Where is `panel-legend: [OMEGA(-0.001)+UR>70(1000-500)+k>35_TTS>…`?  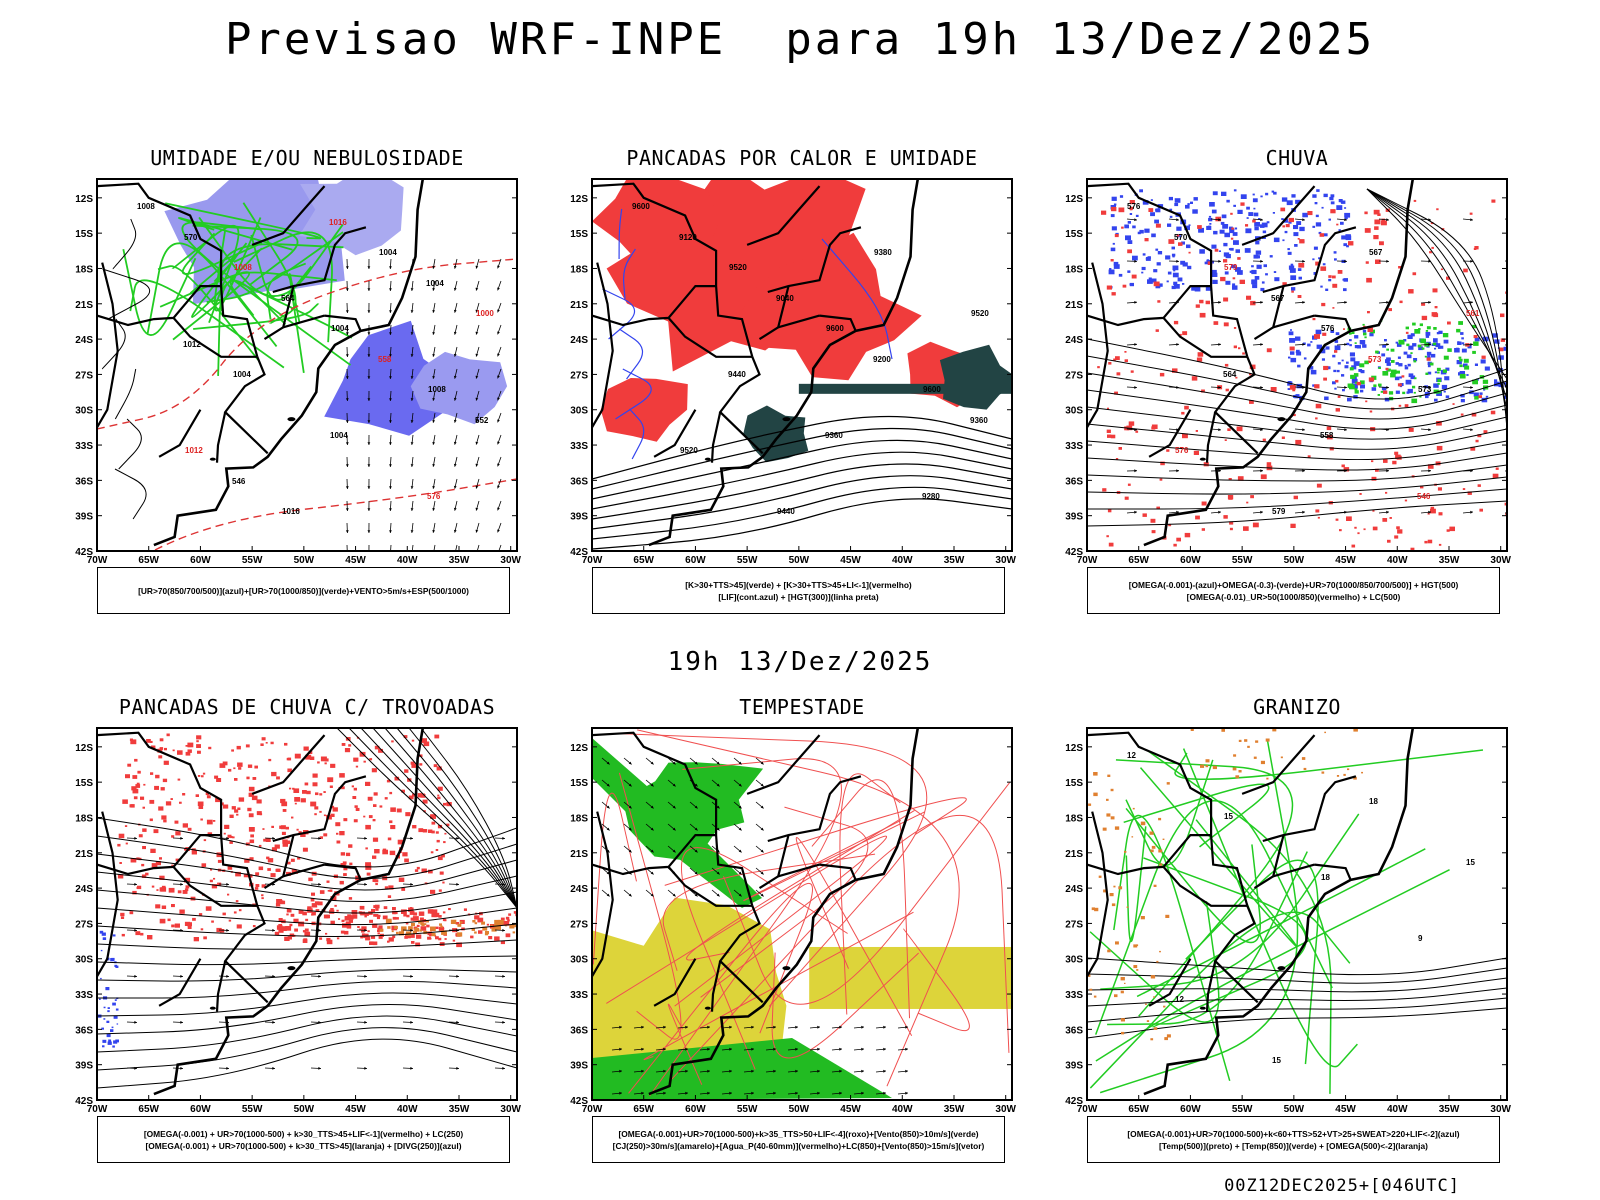 panel-legend: [OMEGA(-0.001)+UR>70(1000-500)+k>35_TTS>… is located at coordinates (798, 1139).